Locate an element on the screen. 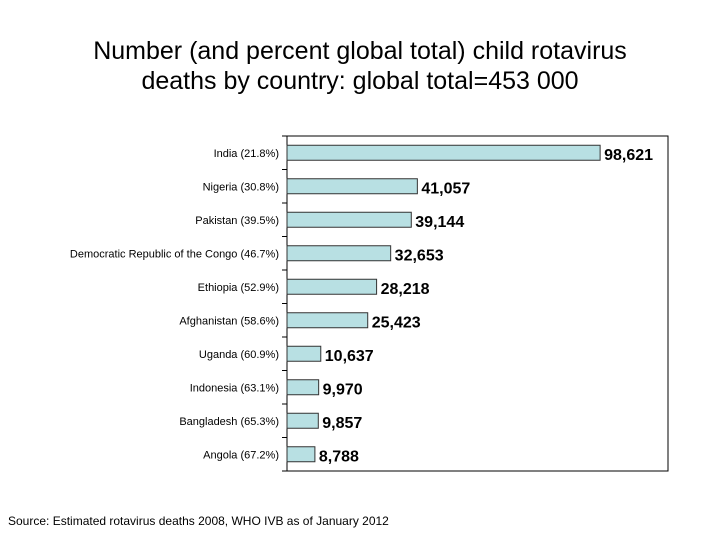  data-label: 32,653 is located at coordinates (419, 255).